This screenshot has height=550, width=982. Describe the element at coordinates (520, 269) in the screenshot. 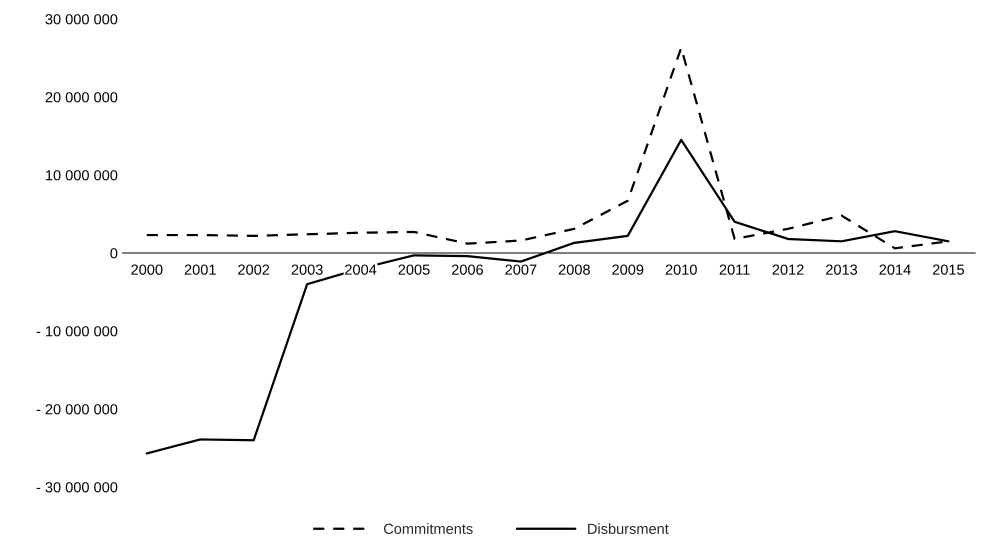

I see `x-tick-label: 2007` at that location.